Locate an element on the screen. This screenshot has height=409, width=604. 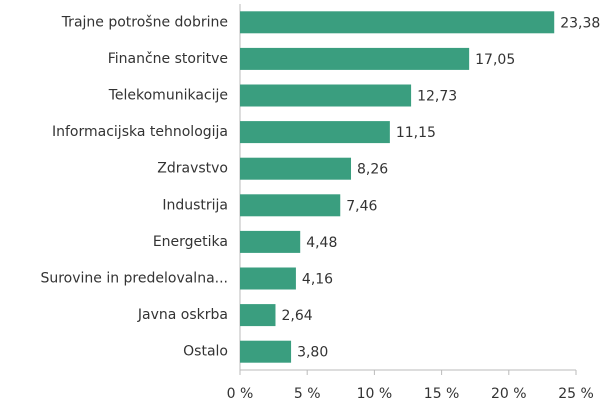
y-tick-label: Energetika is located at coordinates (190, 242).